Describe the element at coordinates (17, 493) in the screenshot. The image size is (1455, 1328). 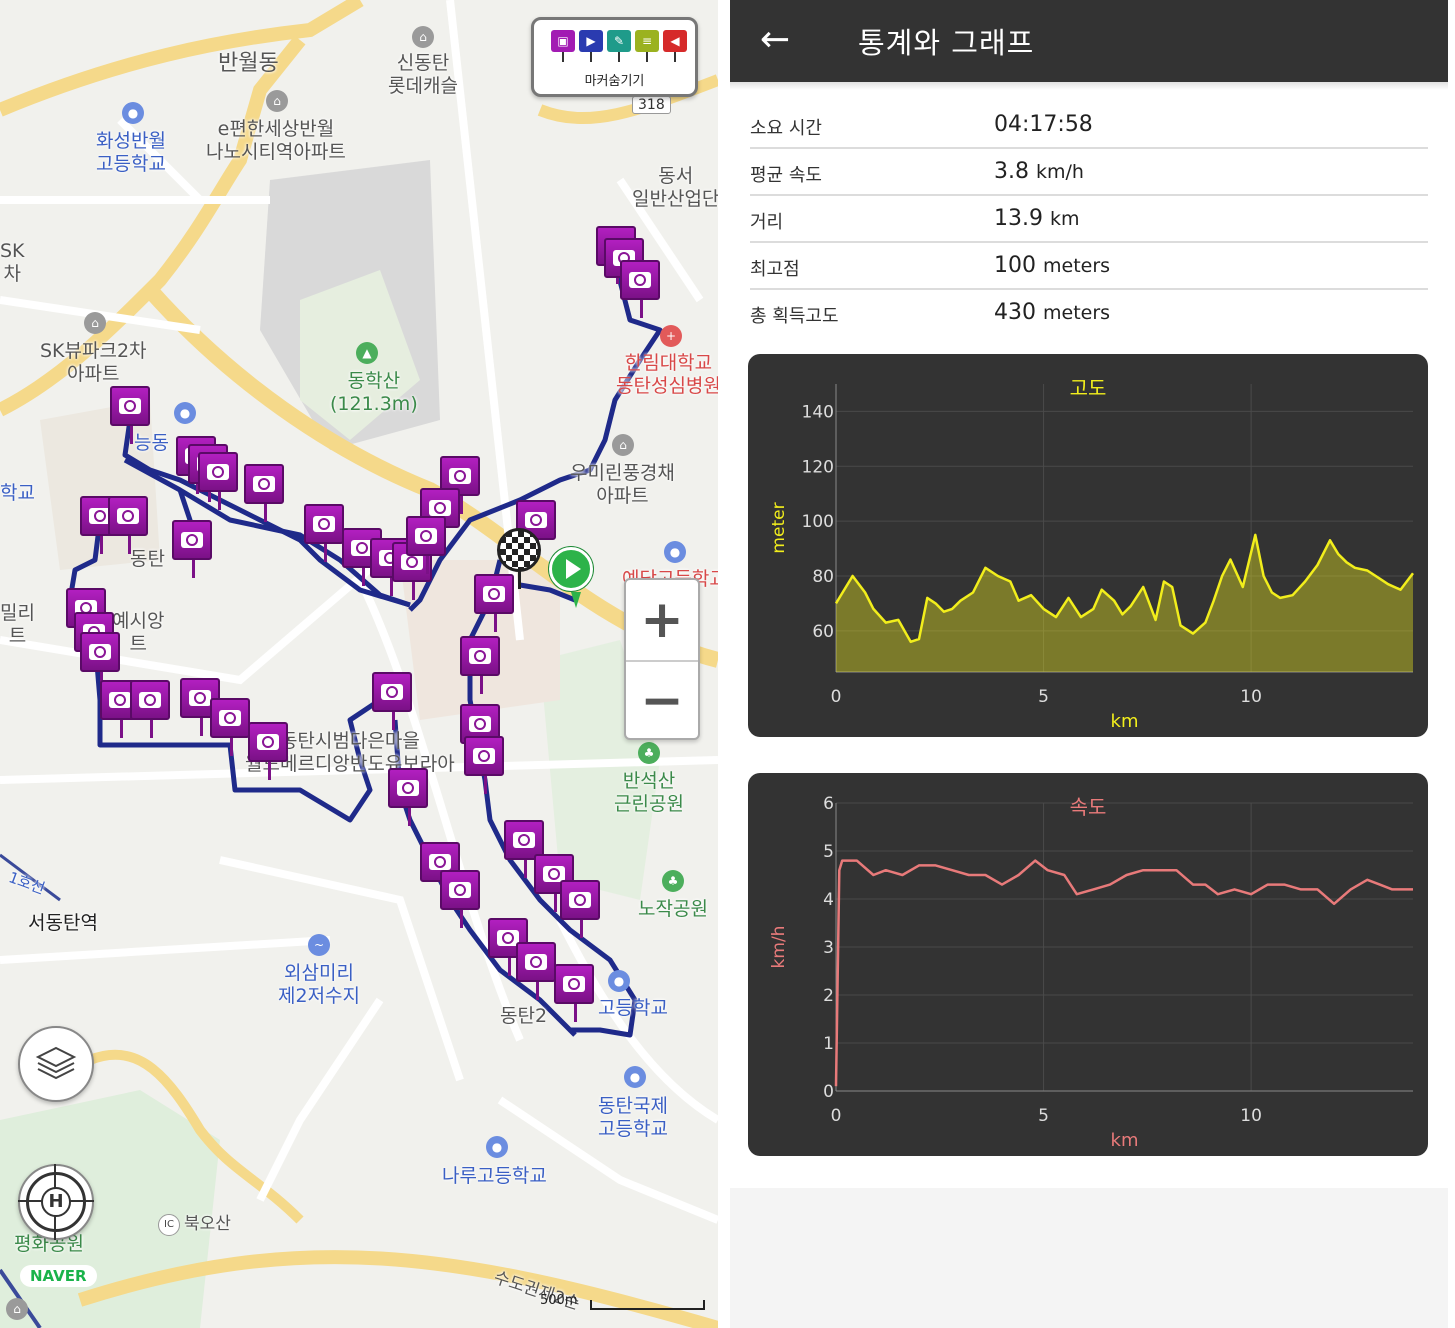
I see `map-label-school-left: 학교` at that location.